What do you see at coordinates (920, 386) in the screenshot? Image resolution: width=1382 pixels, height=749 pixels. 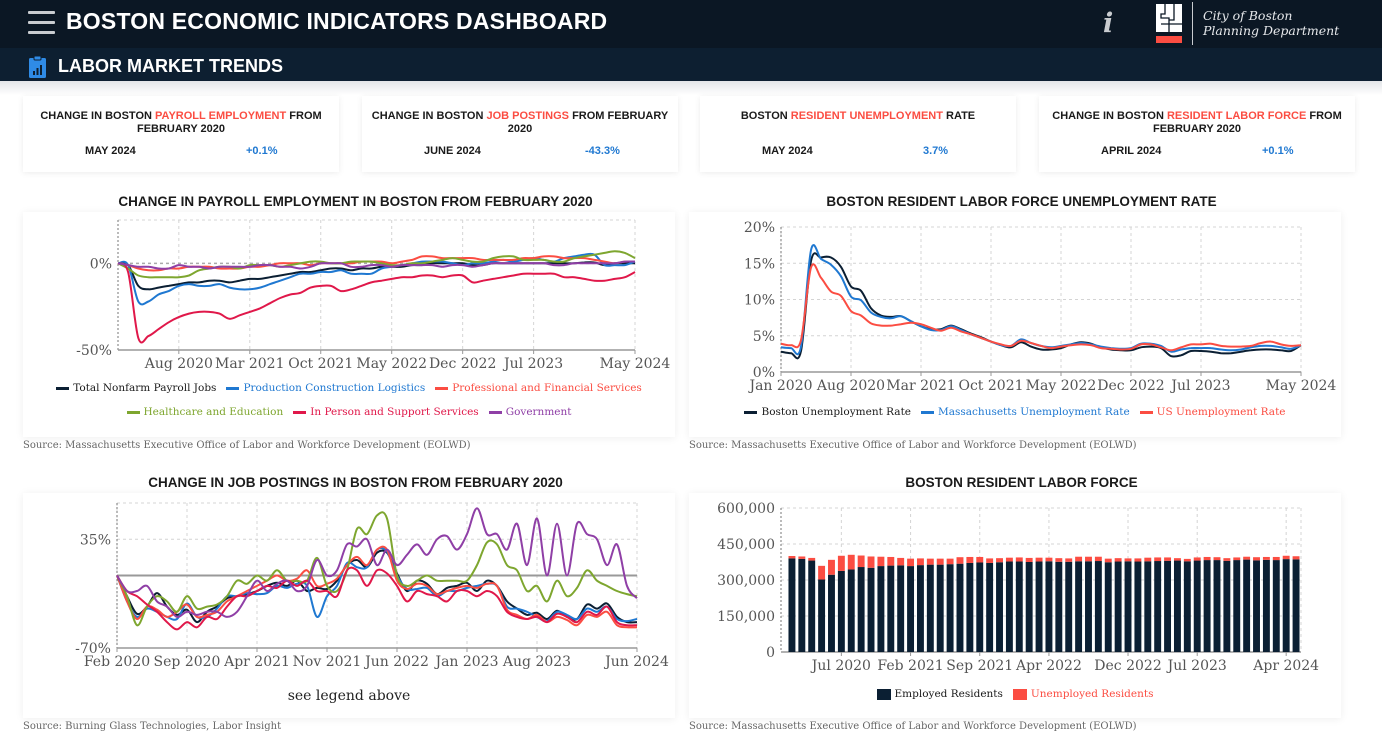 I see `x-tick-label: Mar 2021` at bounding box center [920, 386].